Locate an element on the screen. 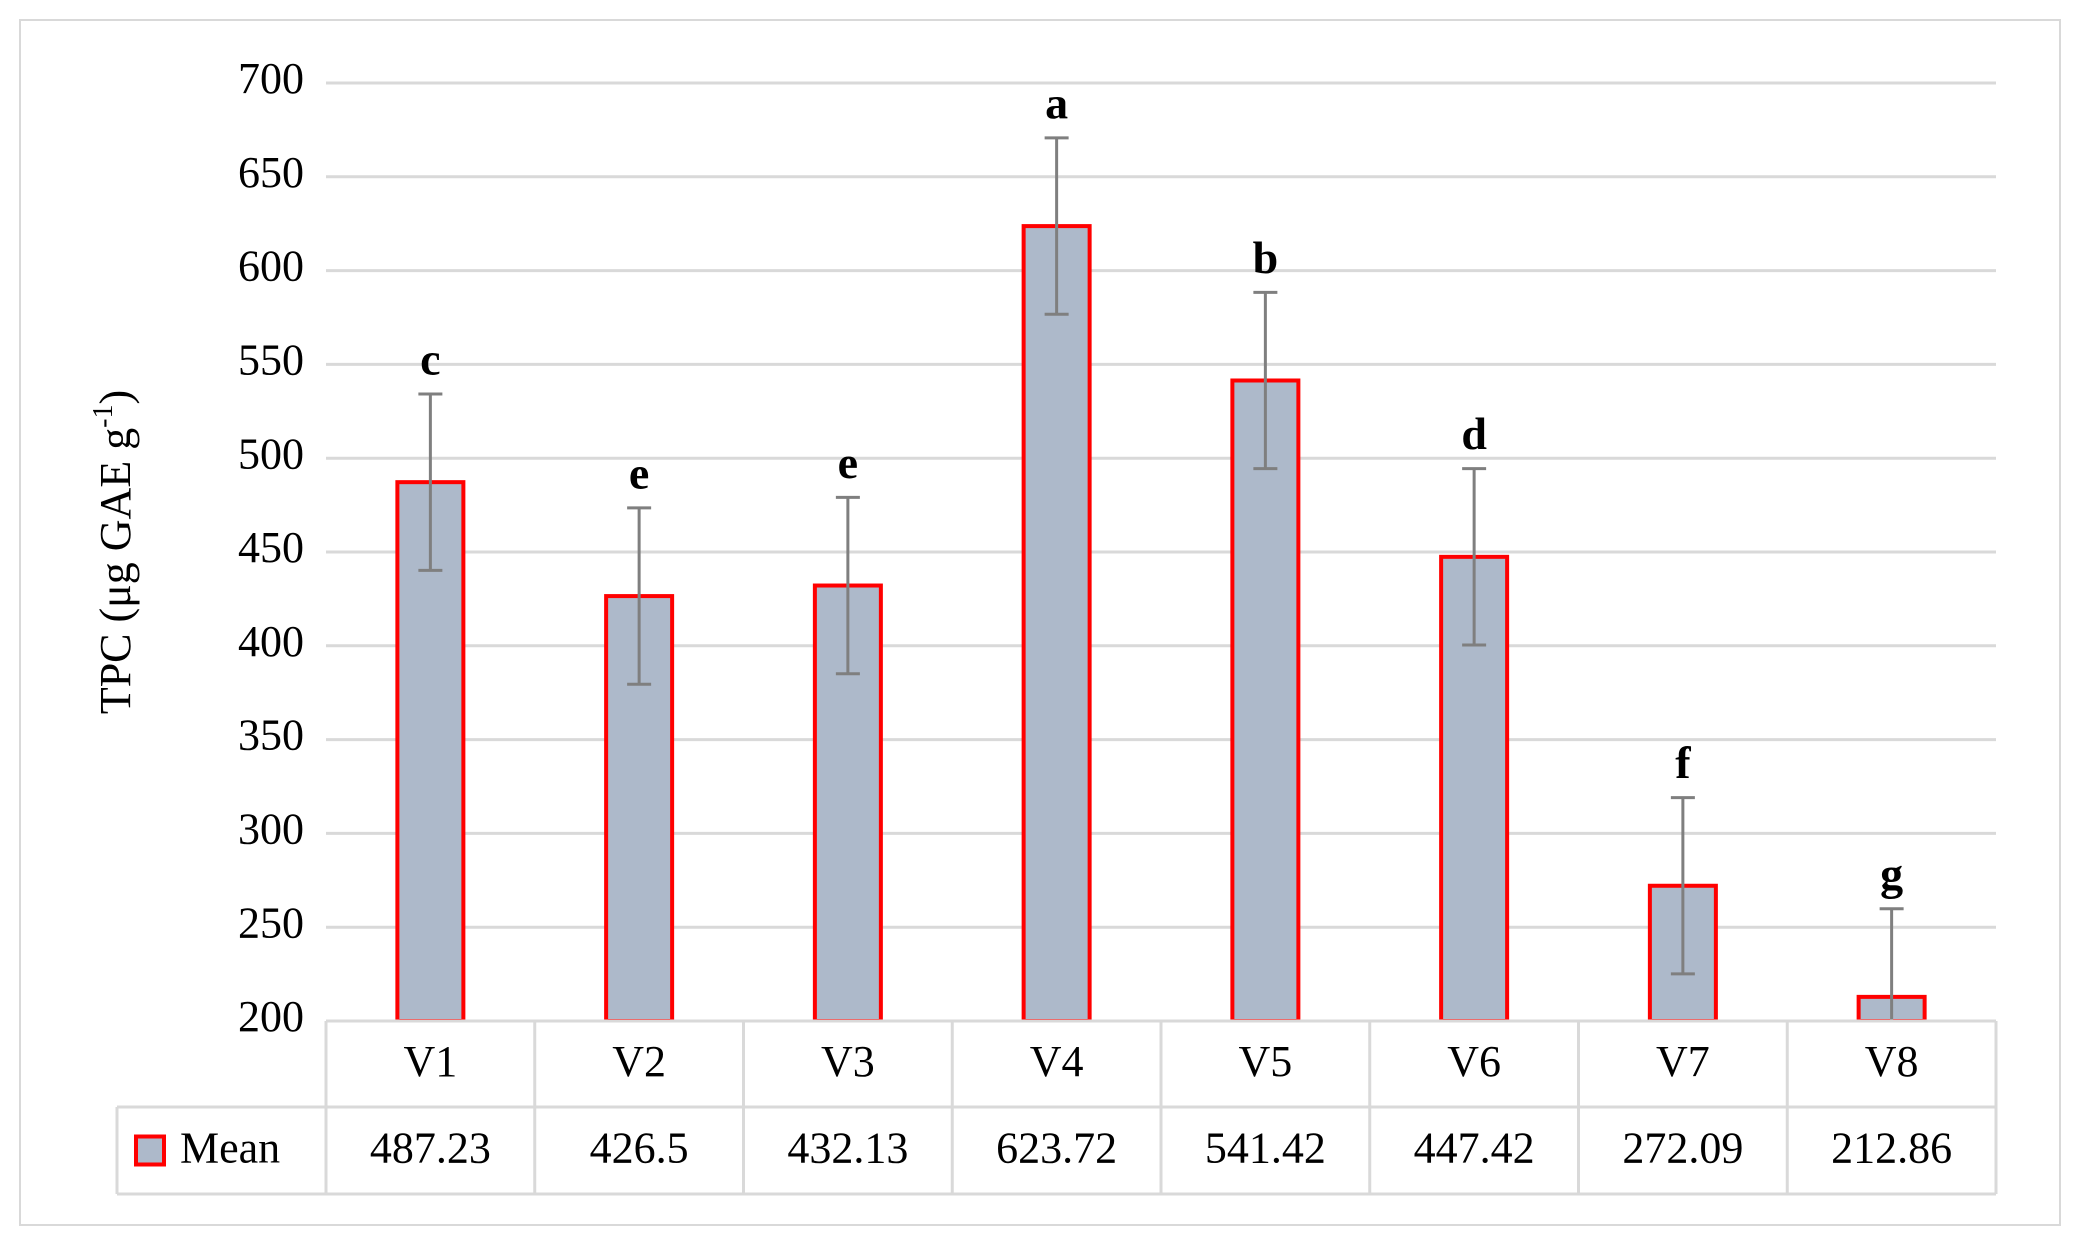 The height and width of the screenshot is (1245, 2080). significance-letter: c is located at coordinates (430, 359).